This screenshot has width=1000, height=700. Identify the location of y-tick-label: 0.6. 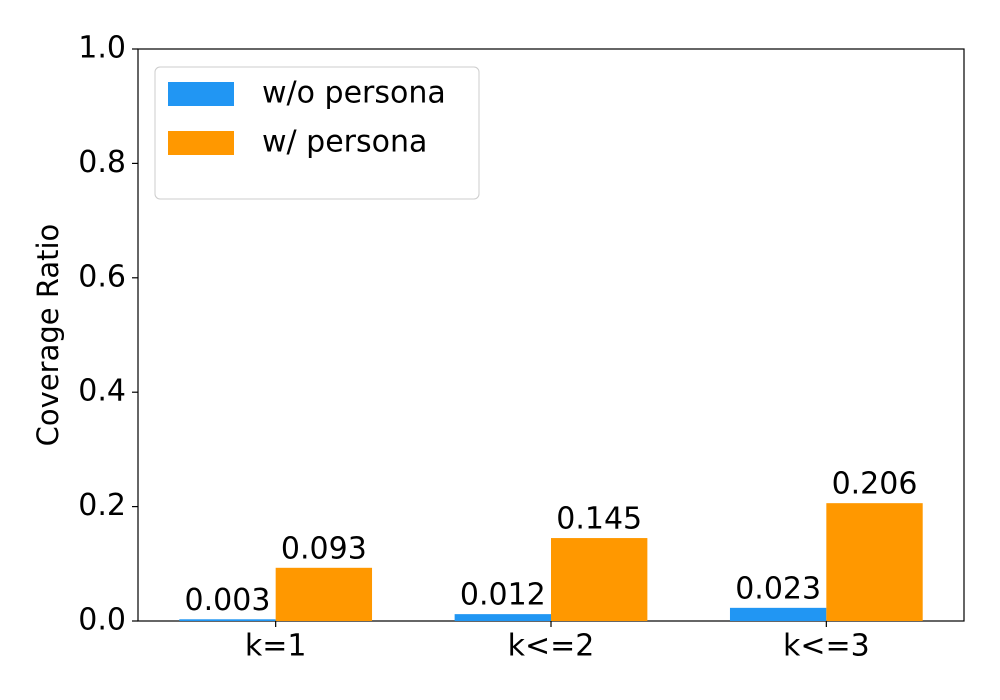
(102, 276).